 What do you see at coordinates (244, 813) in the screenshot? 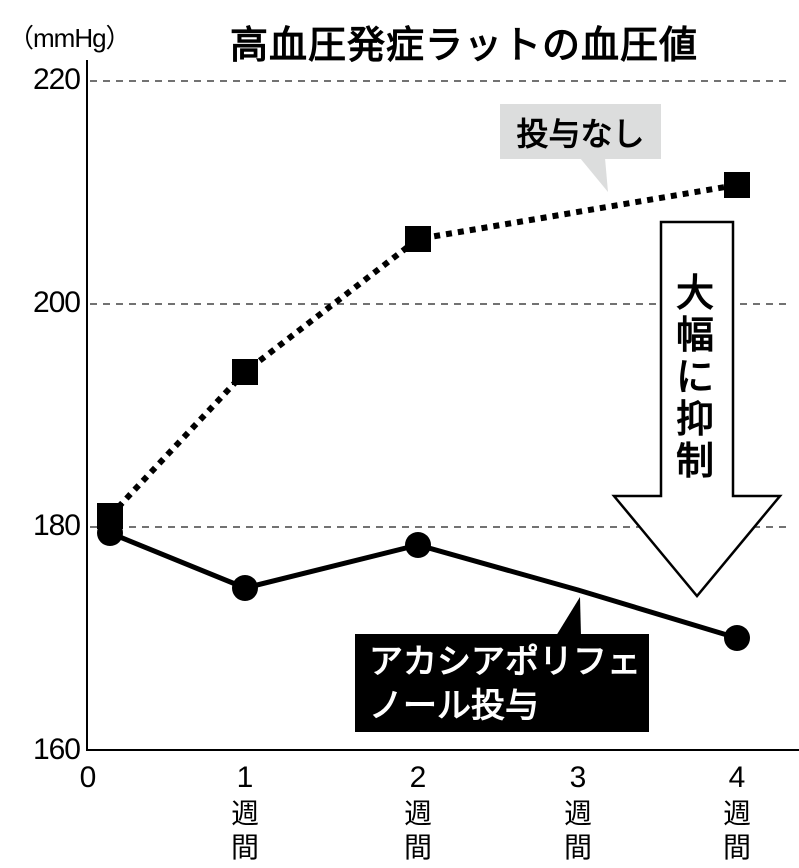
I see `x-sub-1-top: 週` at bounding box center [244, 813].